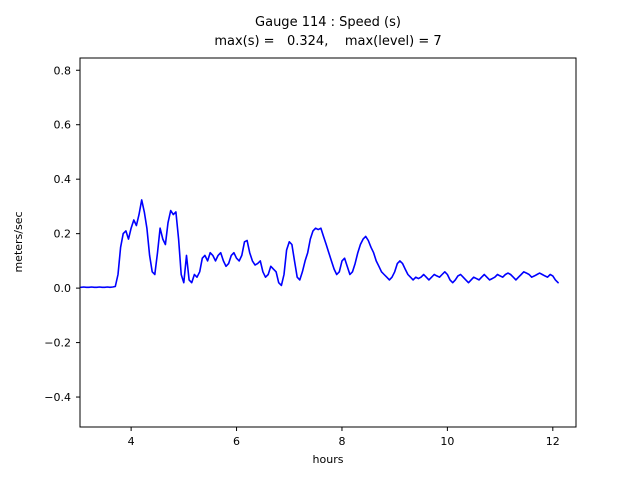  I want to click on x-tick-label: 4, so click(131, 441).